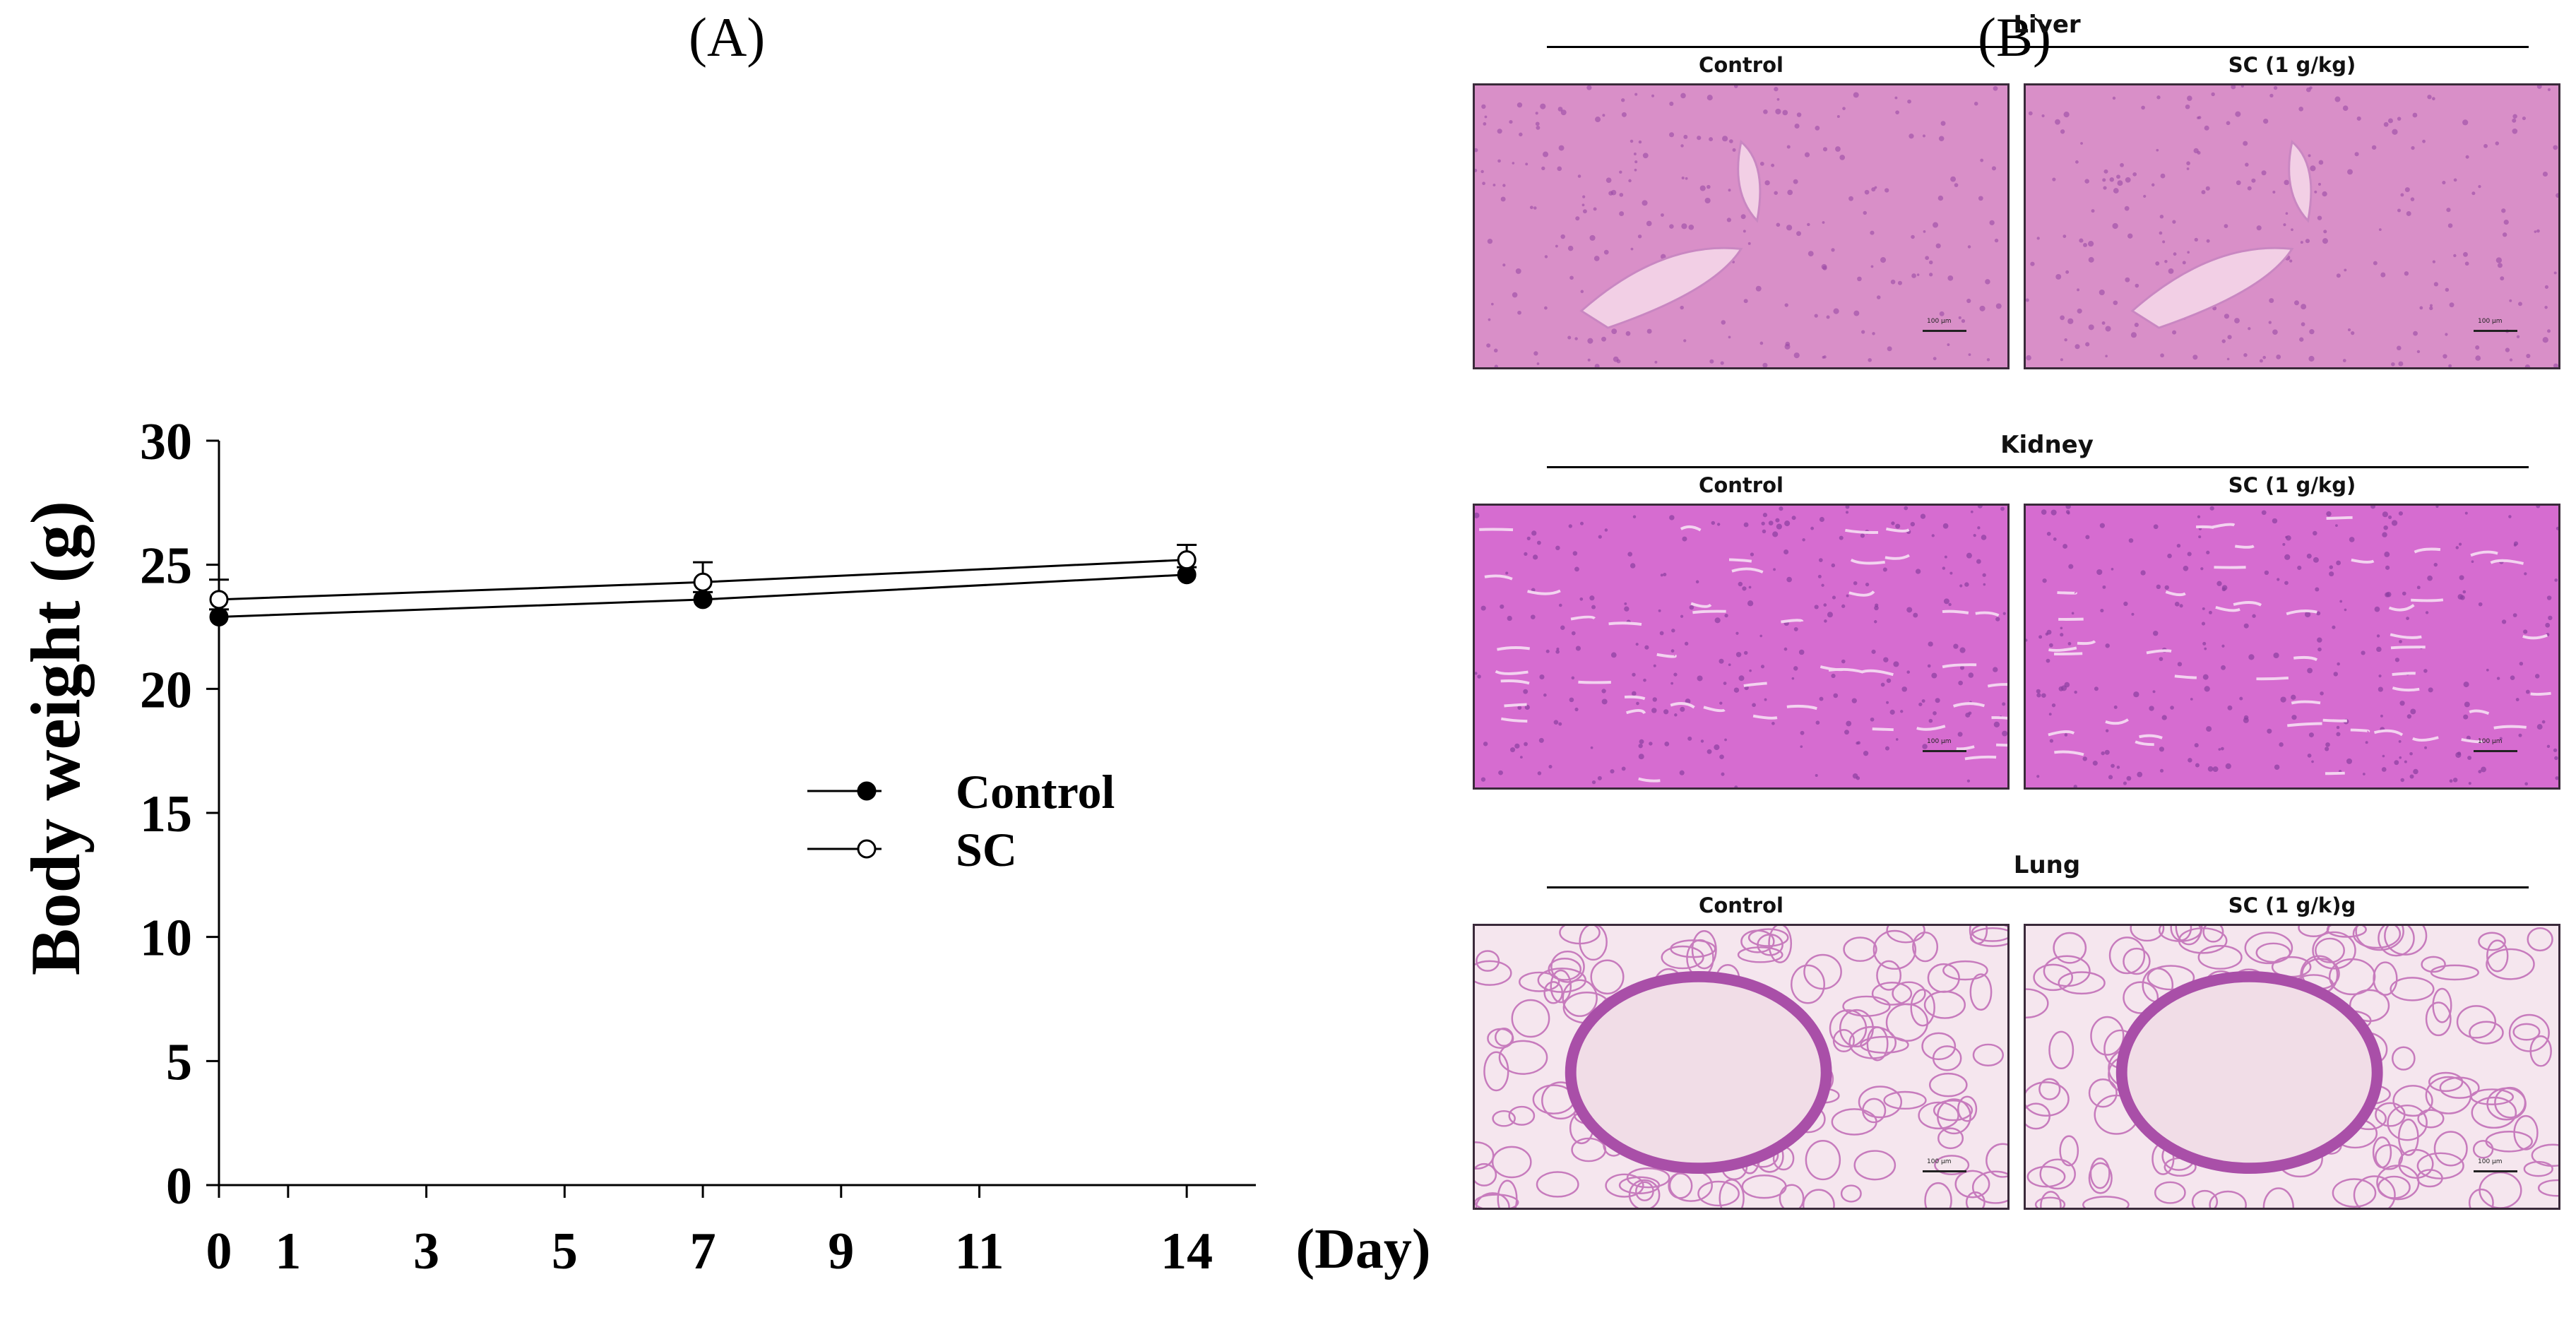 This screenshot has width=2576, height=1344. Describe the element at coordinates (2047, 25) in the screenshot. I see `section-title-liver: Liver` at that location.